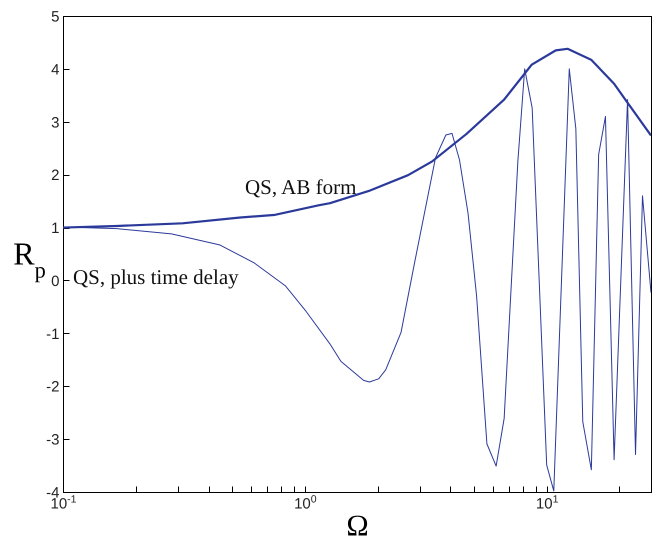  I want to click on y-tick-label: 3, so click(55, 123).